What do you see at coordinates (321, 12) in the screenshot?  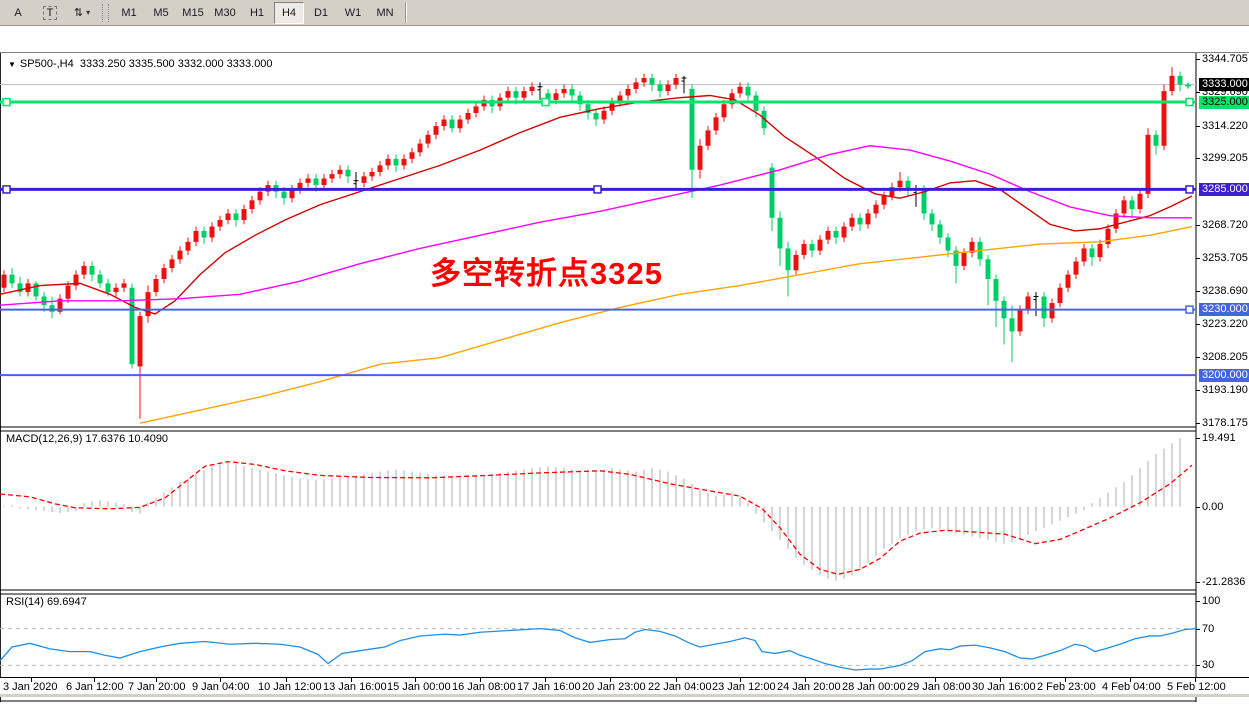 I see `timeframe-button-d1: D1` at bounding box center [321, 12].